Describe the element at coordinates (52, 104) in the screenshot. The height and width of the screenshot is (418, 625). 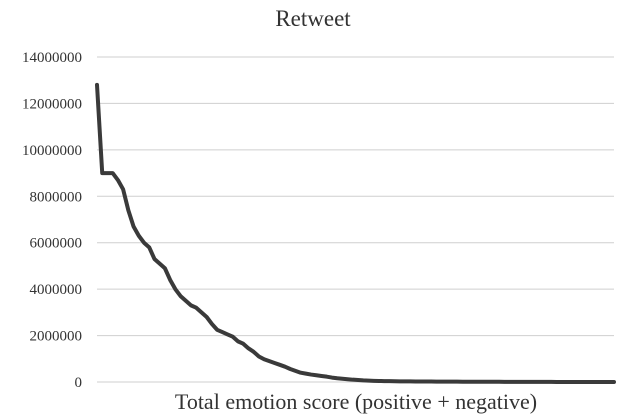
I see `y-tick-label: 12000000` at that location.